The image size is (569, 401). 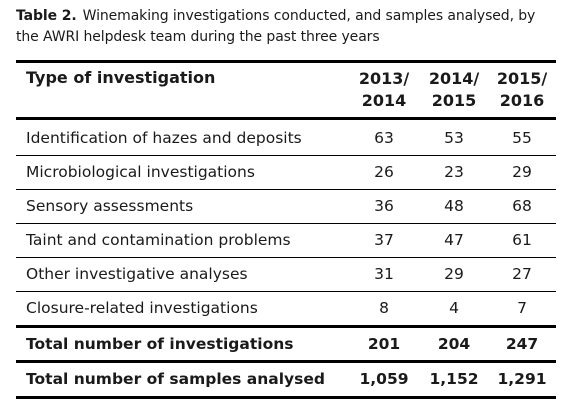 What do you see at coordinates (175, 379) in the screenshot?
I see `totals-name: Total number of samples analysed` at bounding box center [175, 379].